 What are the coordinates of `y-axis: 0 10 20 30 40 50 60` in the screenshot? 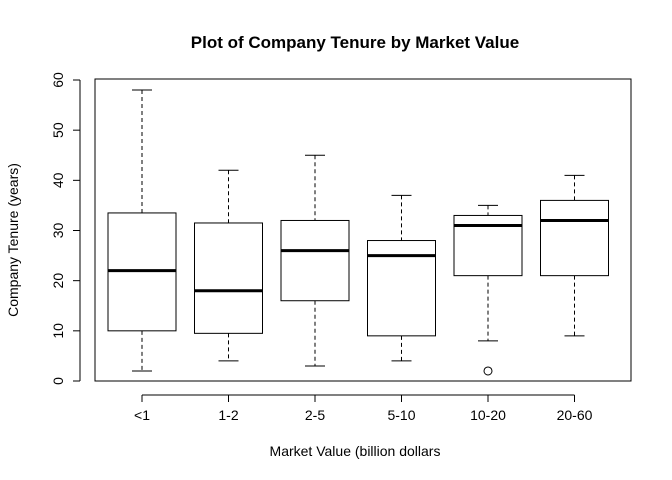 It's located at (65, 228).